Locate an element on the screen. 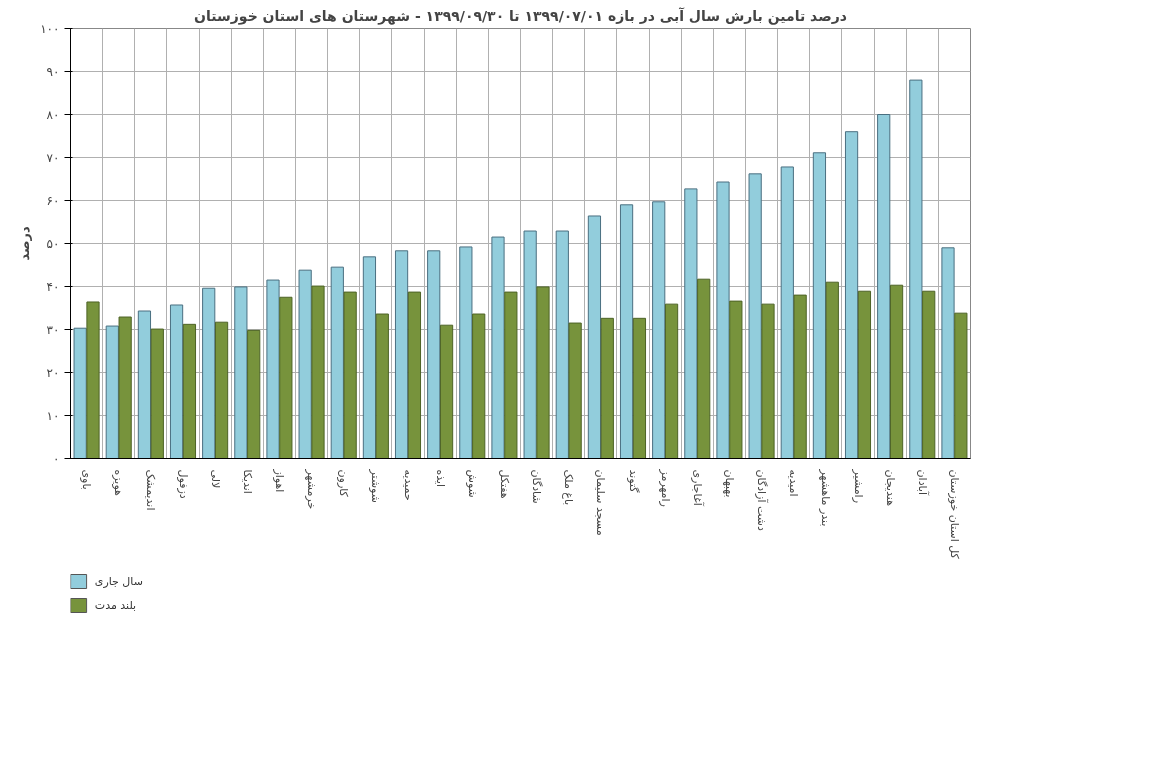 This screenshot has height=774, width=1153. x-tick-label: آبادان is located at coordinates (922, 482).